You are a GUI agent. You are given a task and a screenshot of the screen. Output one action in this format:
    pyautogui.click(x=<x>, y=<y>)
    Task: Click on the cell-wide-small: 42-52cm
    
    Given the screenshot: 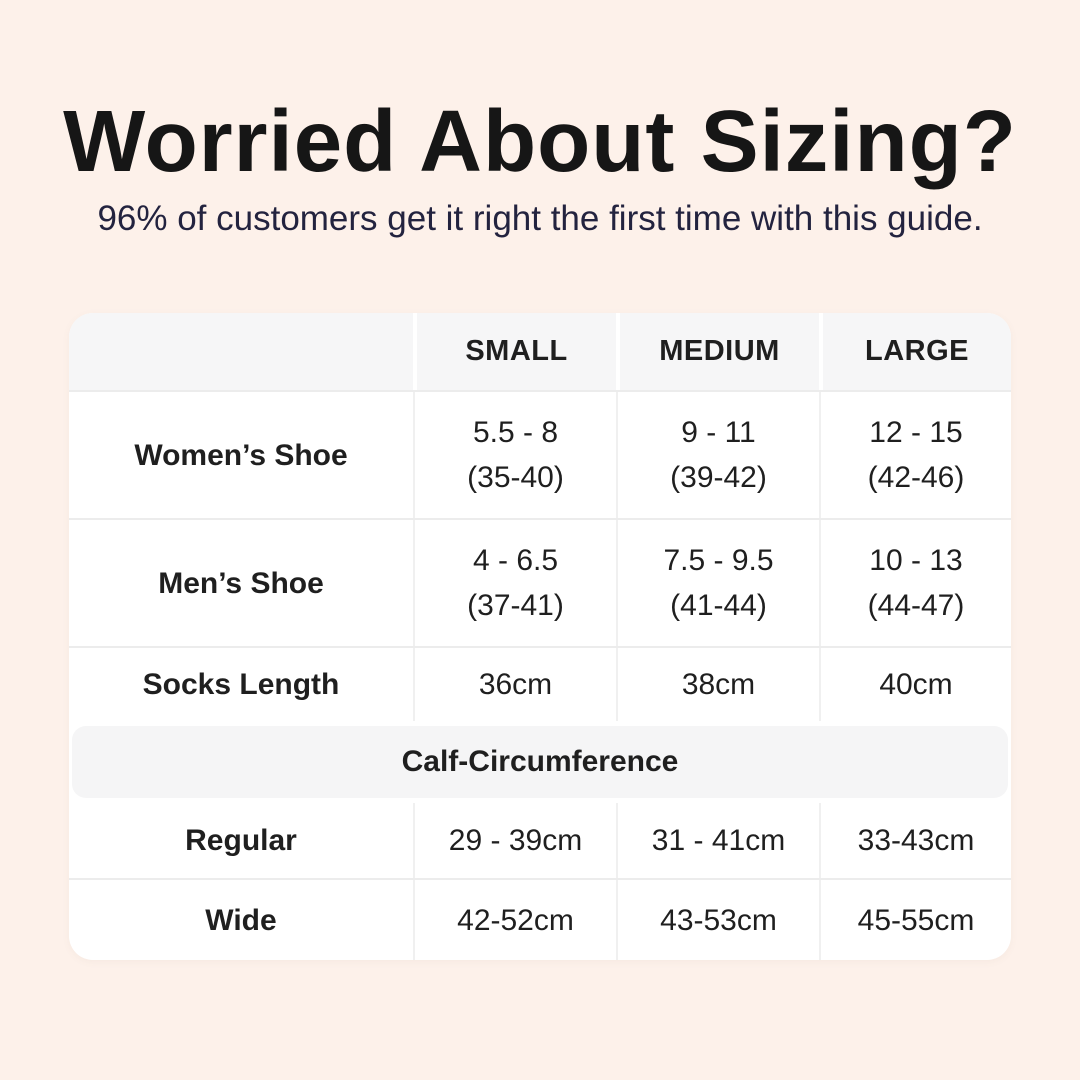 What is the action you would take?
    pyautogui.click(x=514, y=920)
    